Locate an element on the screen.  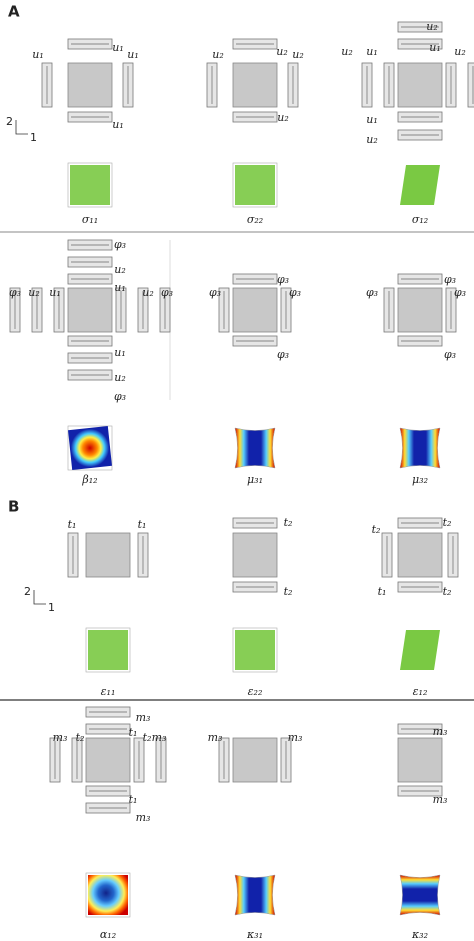
mode-caption: κ₃₁ is located at coordinates (254, 934).